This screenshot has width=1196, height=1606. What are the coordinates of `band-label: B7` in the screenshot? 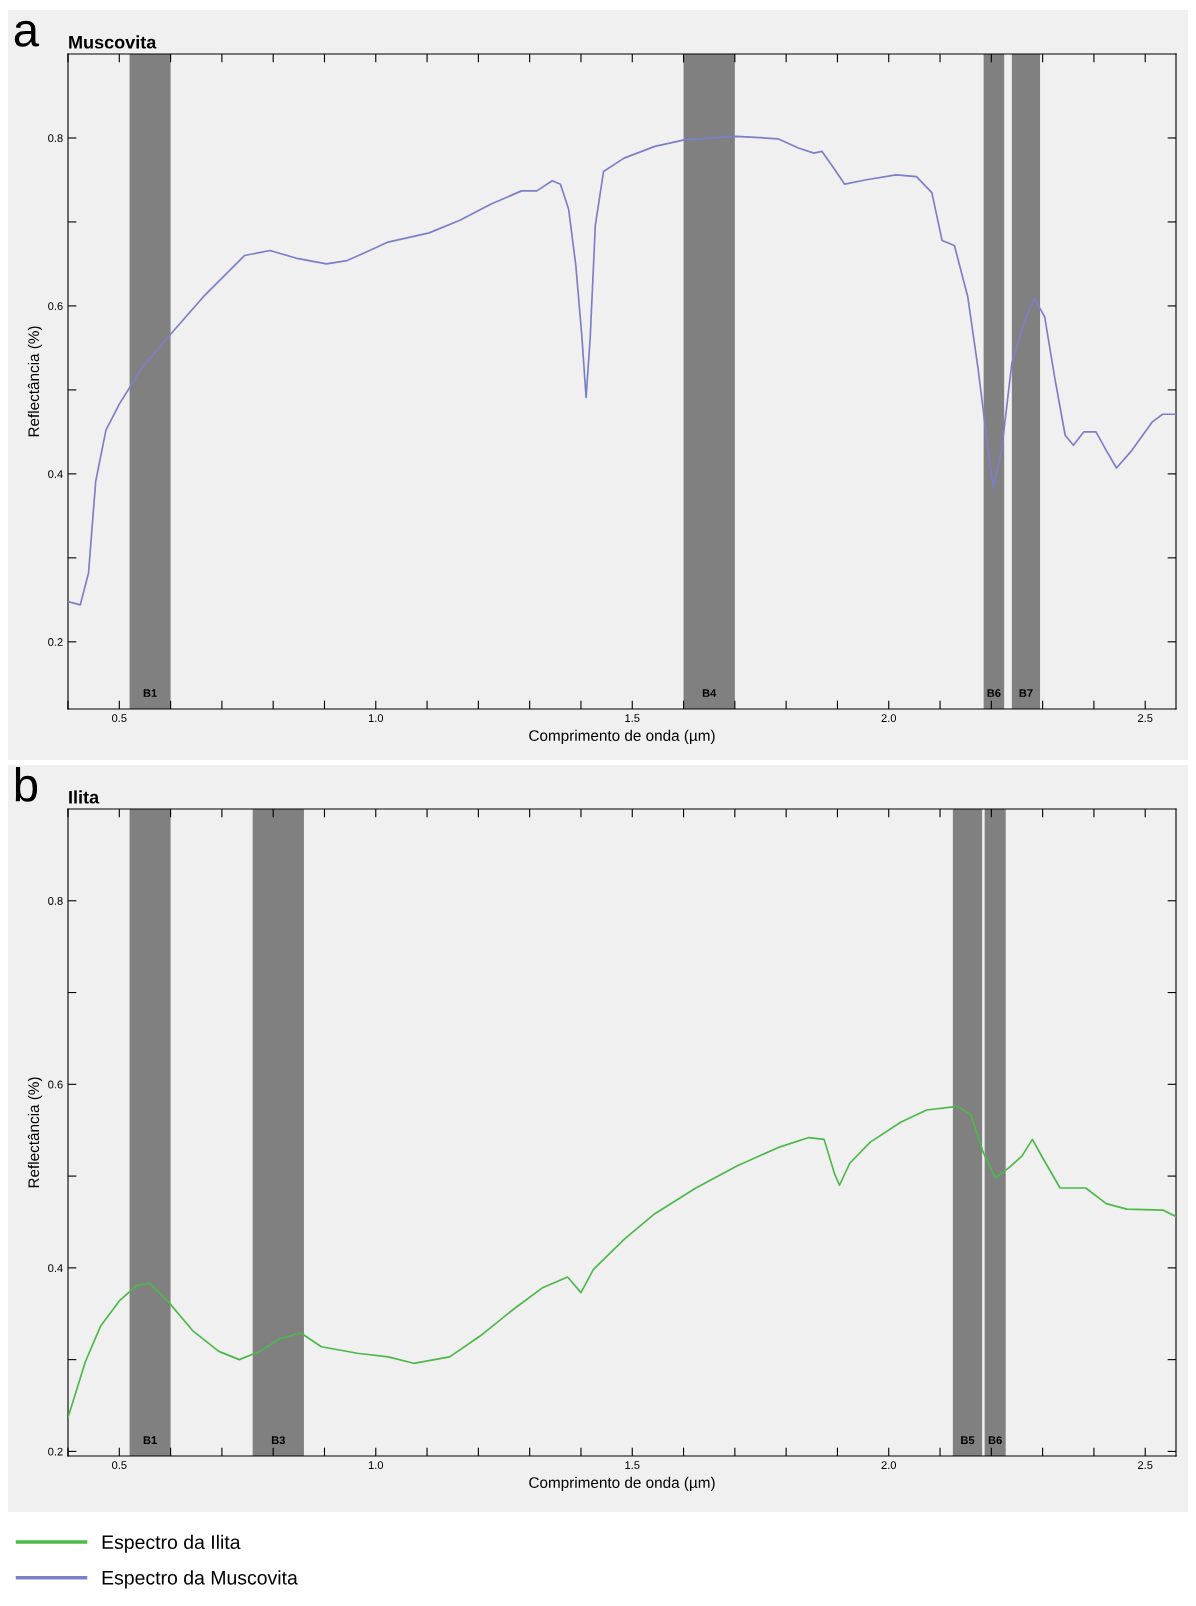 It's located at (1026, 693).